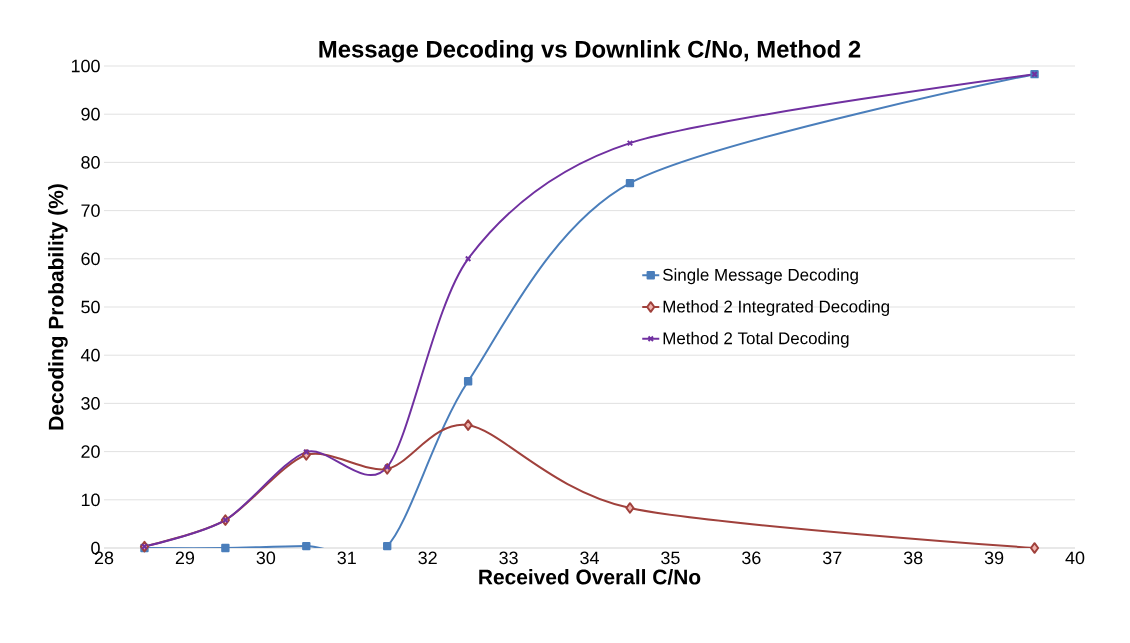  I want to click on x-tick-label: 30, so click(266, 558).